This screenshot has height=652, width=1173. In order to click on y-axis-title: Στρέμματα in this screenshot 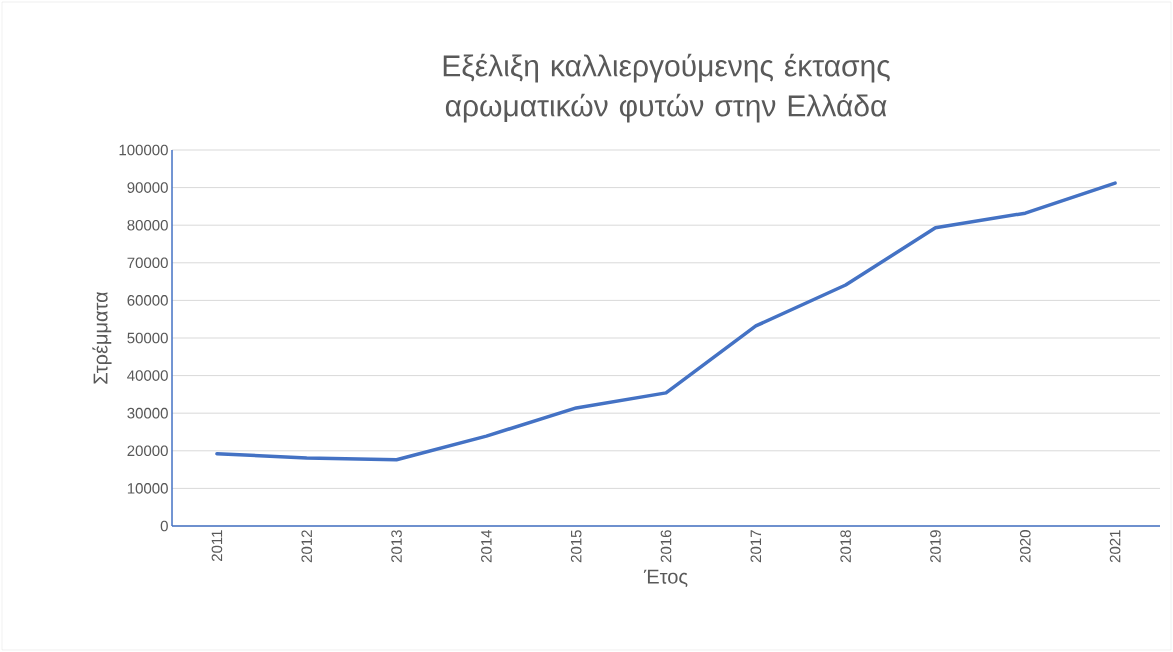, I will do `click(102, 337)`.